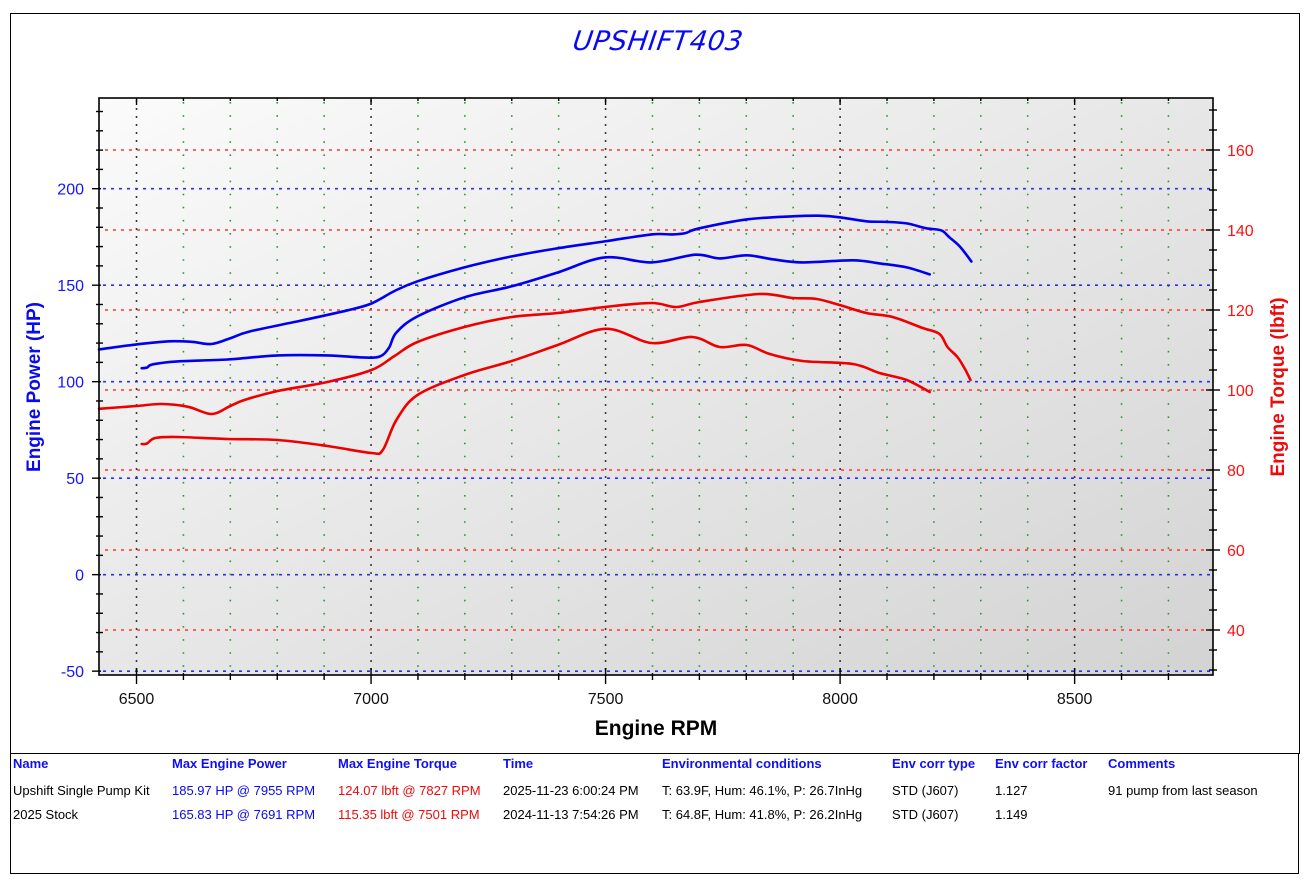  What do you see at coordinates (518, 763) in the screenshot?
I see `header-time: Time` at bounding box center [518, 763].